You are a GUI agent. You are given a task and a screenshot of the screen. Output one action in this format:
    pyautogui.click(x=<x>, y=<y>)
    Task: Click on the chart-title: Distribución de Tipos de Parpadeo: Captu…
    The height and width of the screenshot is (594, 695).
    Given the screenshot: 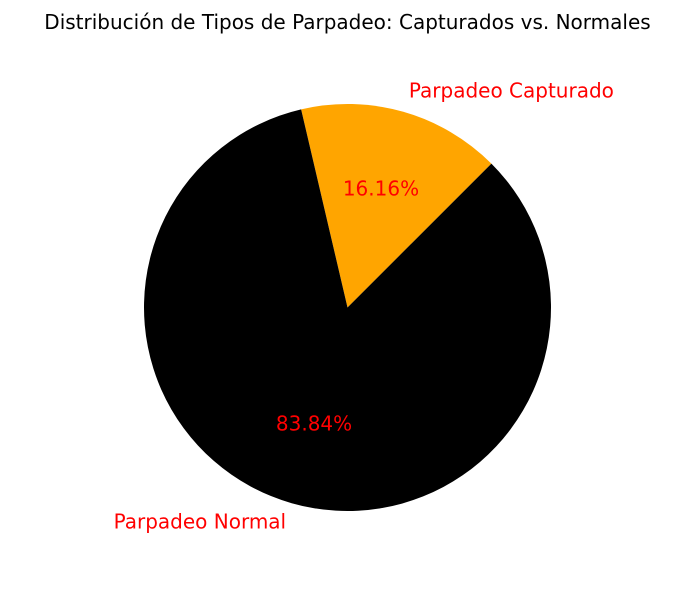 What is the action you would take?
    pyautogui.click(x=347, y=22)
    